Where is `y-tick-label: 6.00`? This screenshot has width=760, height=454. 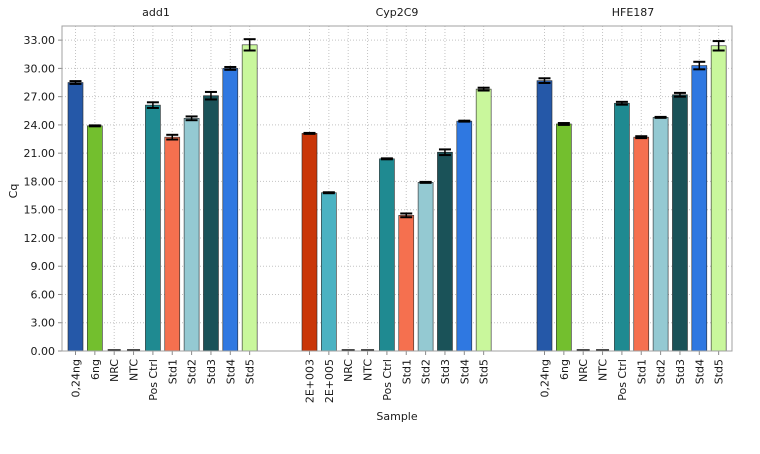 y-tick-label: 6.00 is located at coordinates (43, 294).